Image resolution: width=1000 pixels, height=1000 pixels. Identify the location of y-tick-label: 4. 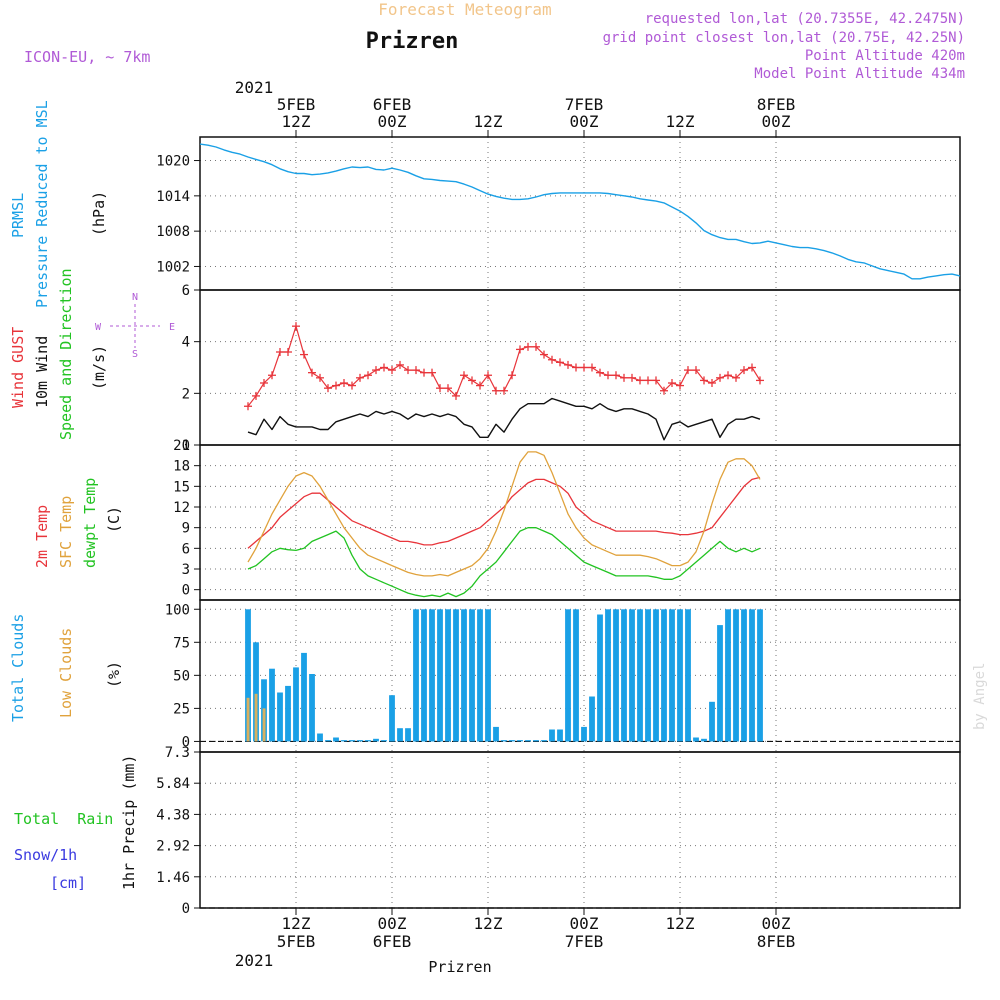
(186, 343).